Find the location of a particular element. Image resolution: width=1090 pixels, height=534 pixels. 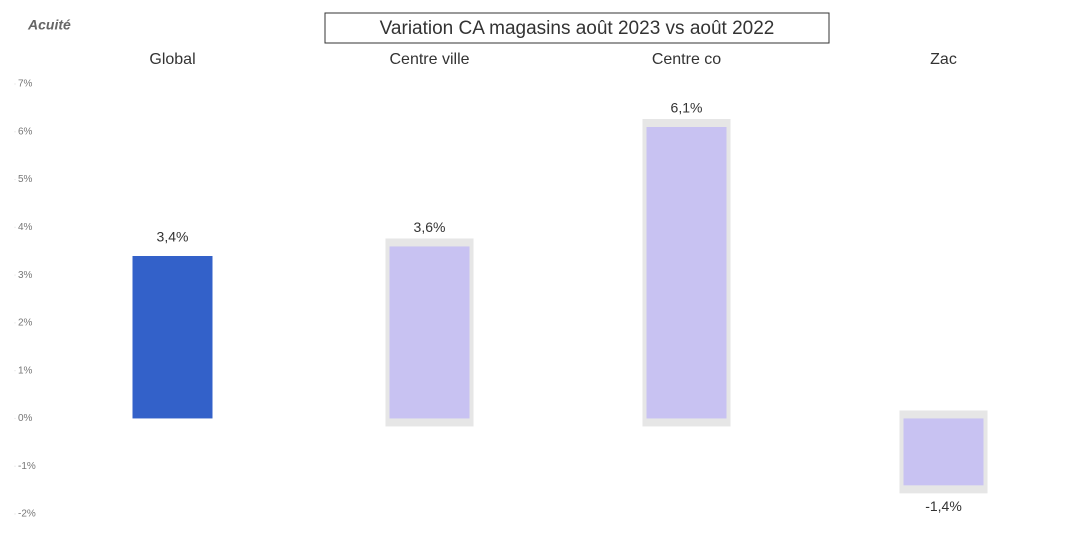

logo: Acuité is located at coordinates (49, 25).